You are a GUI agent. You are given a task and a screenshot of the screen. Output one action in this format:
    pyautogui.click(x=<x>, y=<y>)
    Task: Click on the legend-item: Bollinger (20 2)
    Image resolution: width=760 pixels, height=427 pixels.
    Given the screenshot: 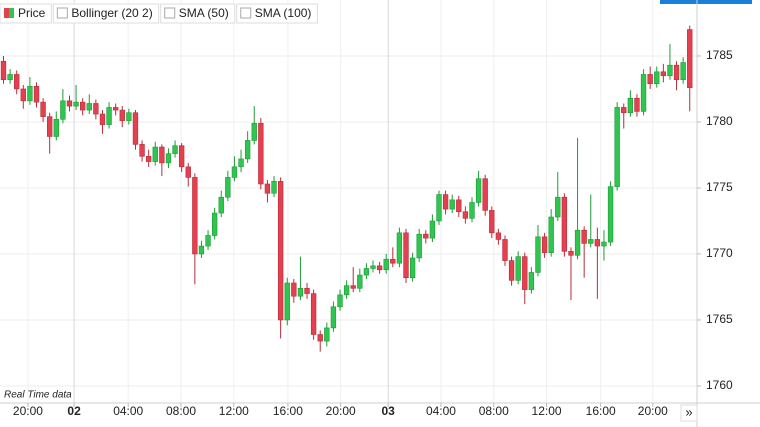 What is the action you would take?
    pyautogui.click(x=106, y=13)
    